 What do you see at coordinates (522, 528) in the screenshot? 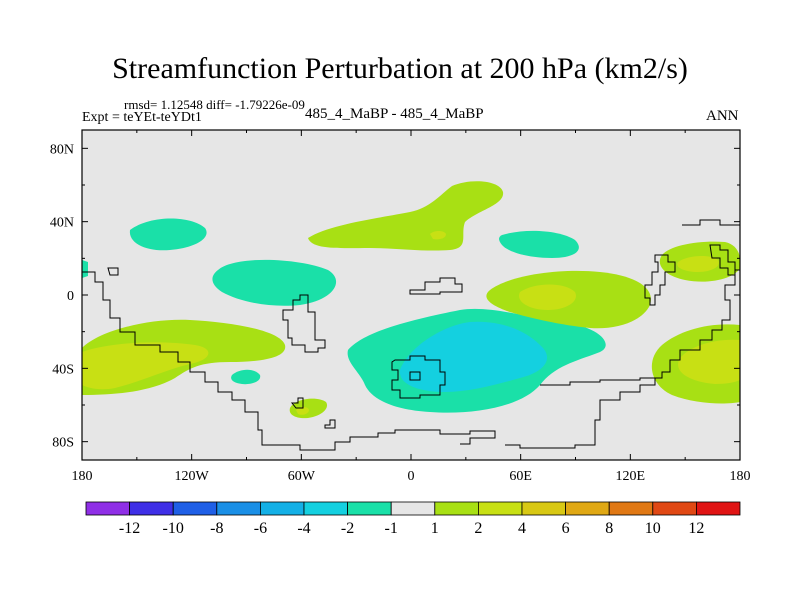
I see `colorbar-label: 4` at bounding box center [522, 528].